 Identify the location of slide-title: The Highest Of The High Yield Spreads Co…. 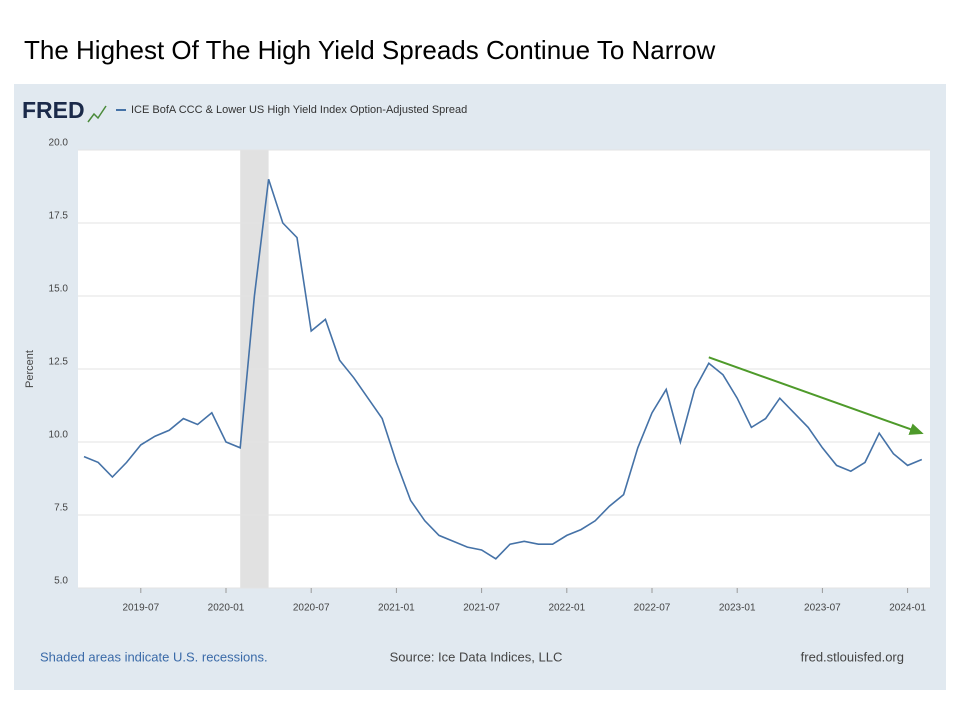
(370, 50).